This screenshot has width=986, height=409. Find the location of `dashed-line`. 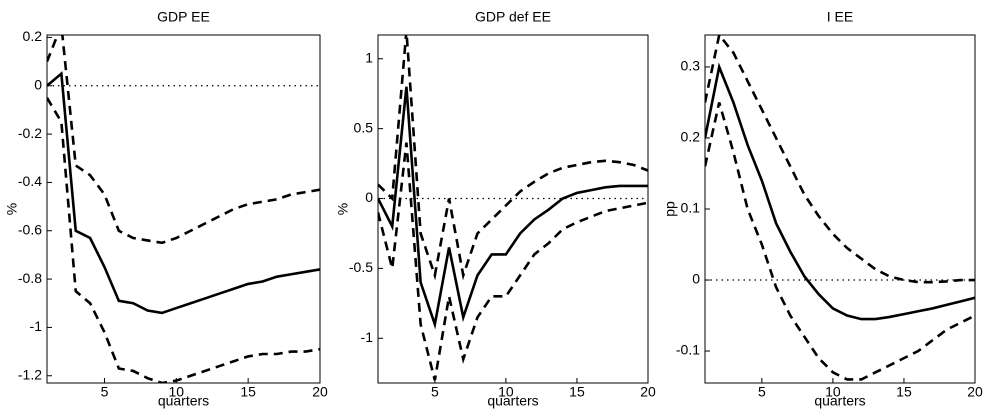

dashed-line is located at coordinates (183, 140).